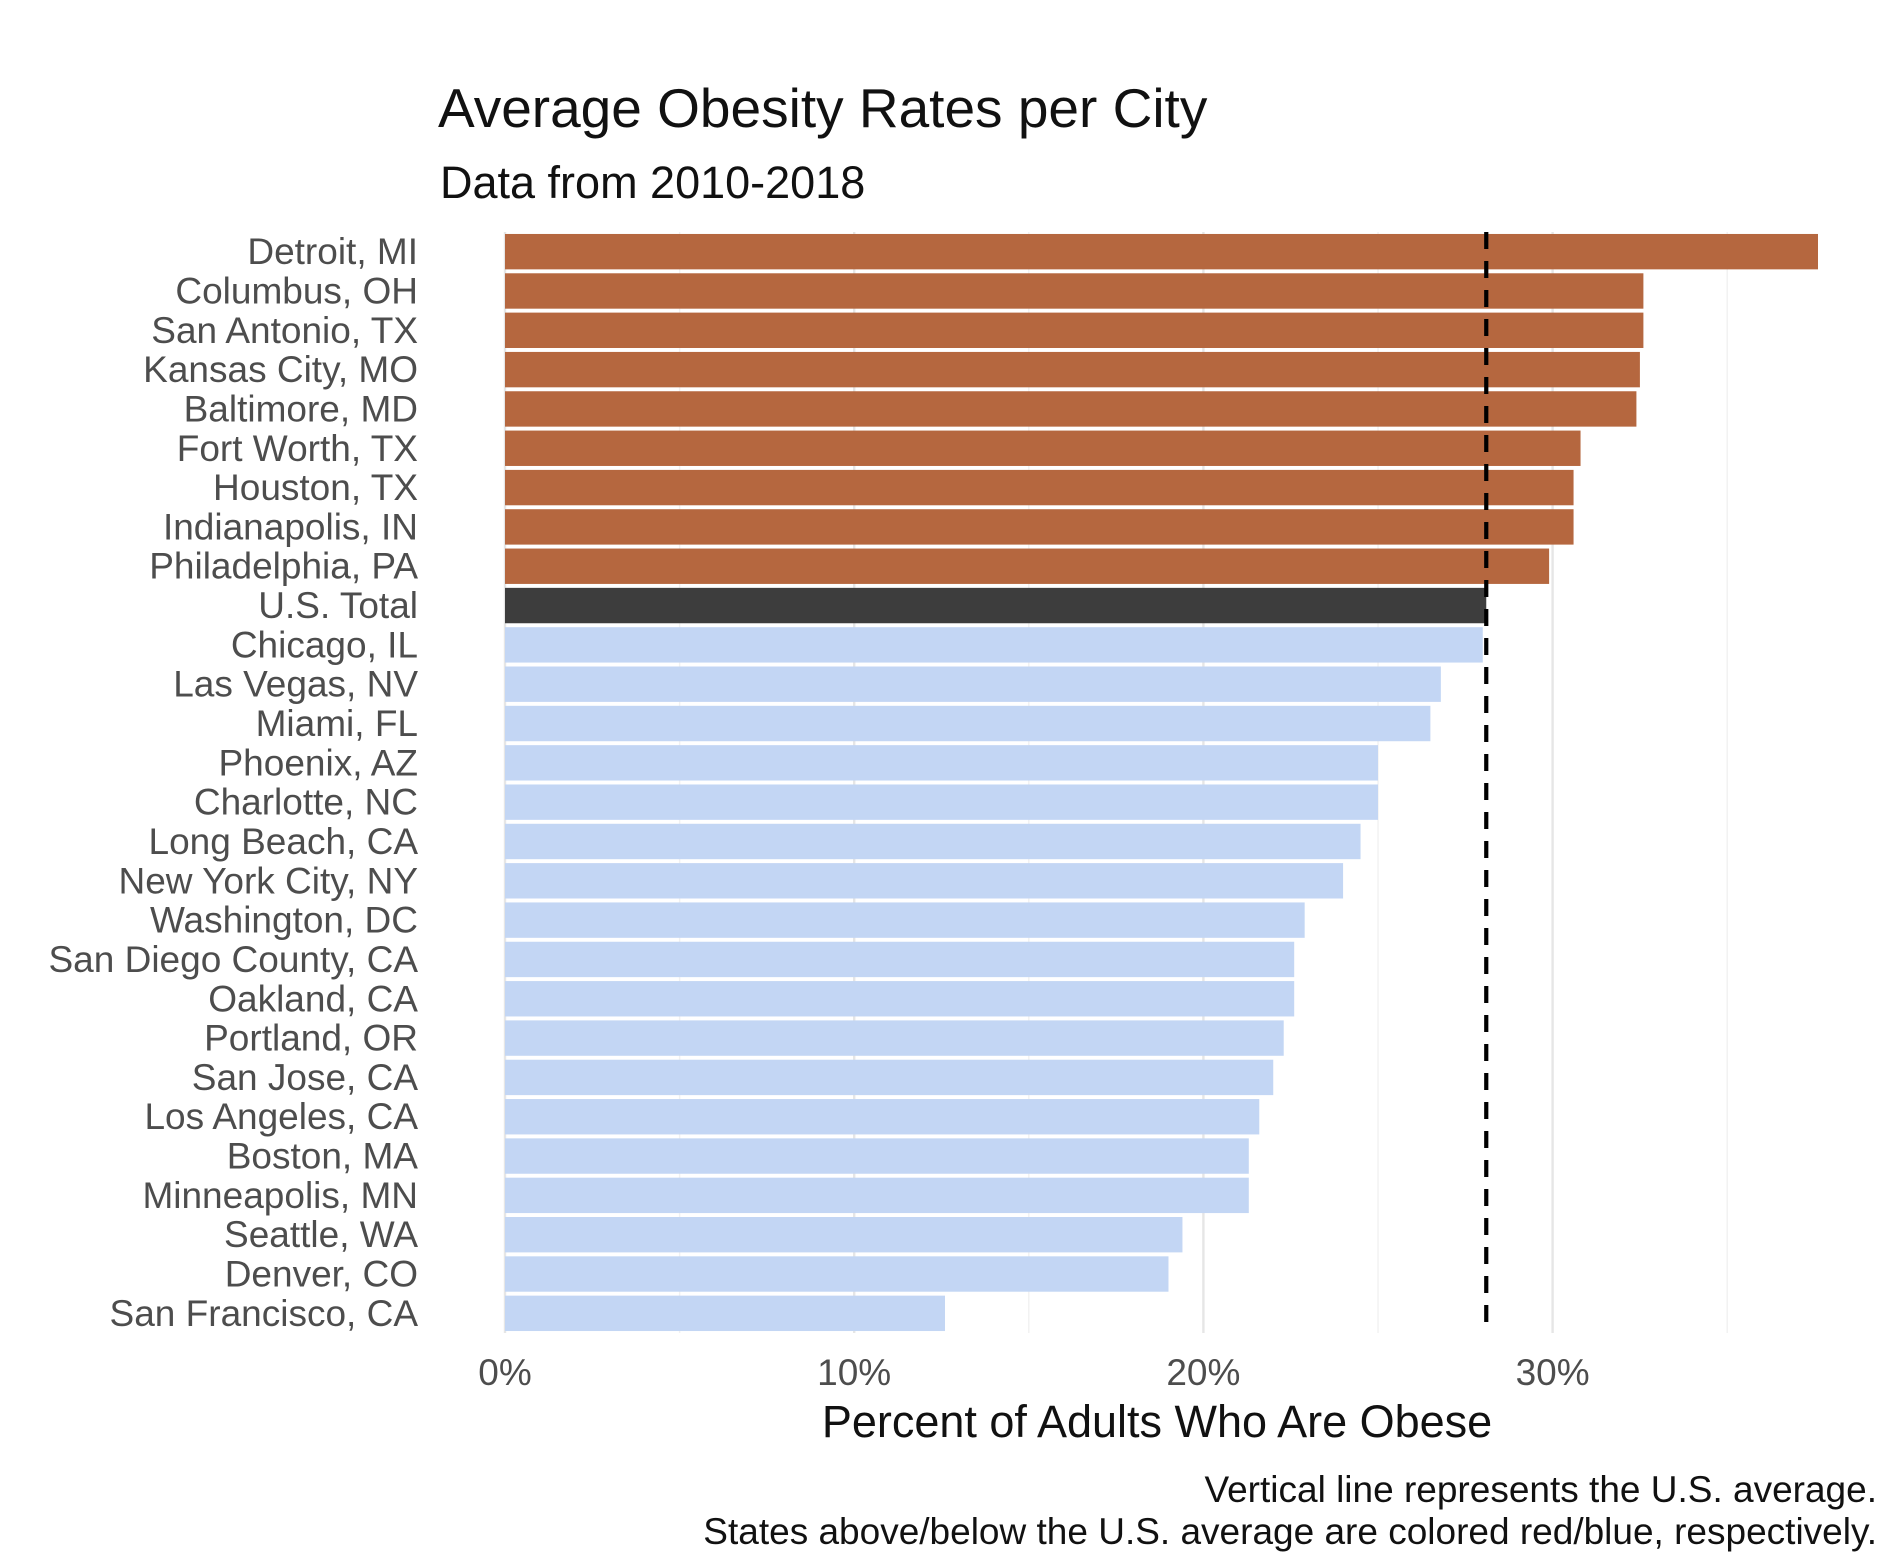 Image resolution: width=1887 pixels, height=1560 pixels. What do you see at coordinates (284, 330) in the screenshot?
I see `category-label: San Antonio, TX` at bounding box center [284, 330].